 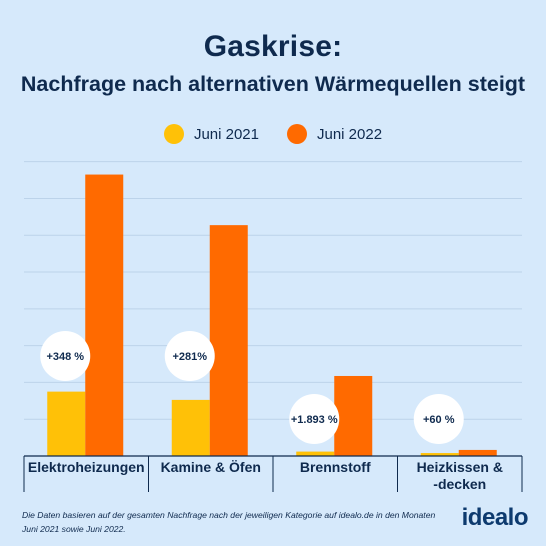 What do you see at coordinates (273, 134) in the screenshot?
I see `legend: Juni 2021 Juni 2022` at bounding box center [273, 134].